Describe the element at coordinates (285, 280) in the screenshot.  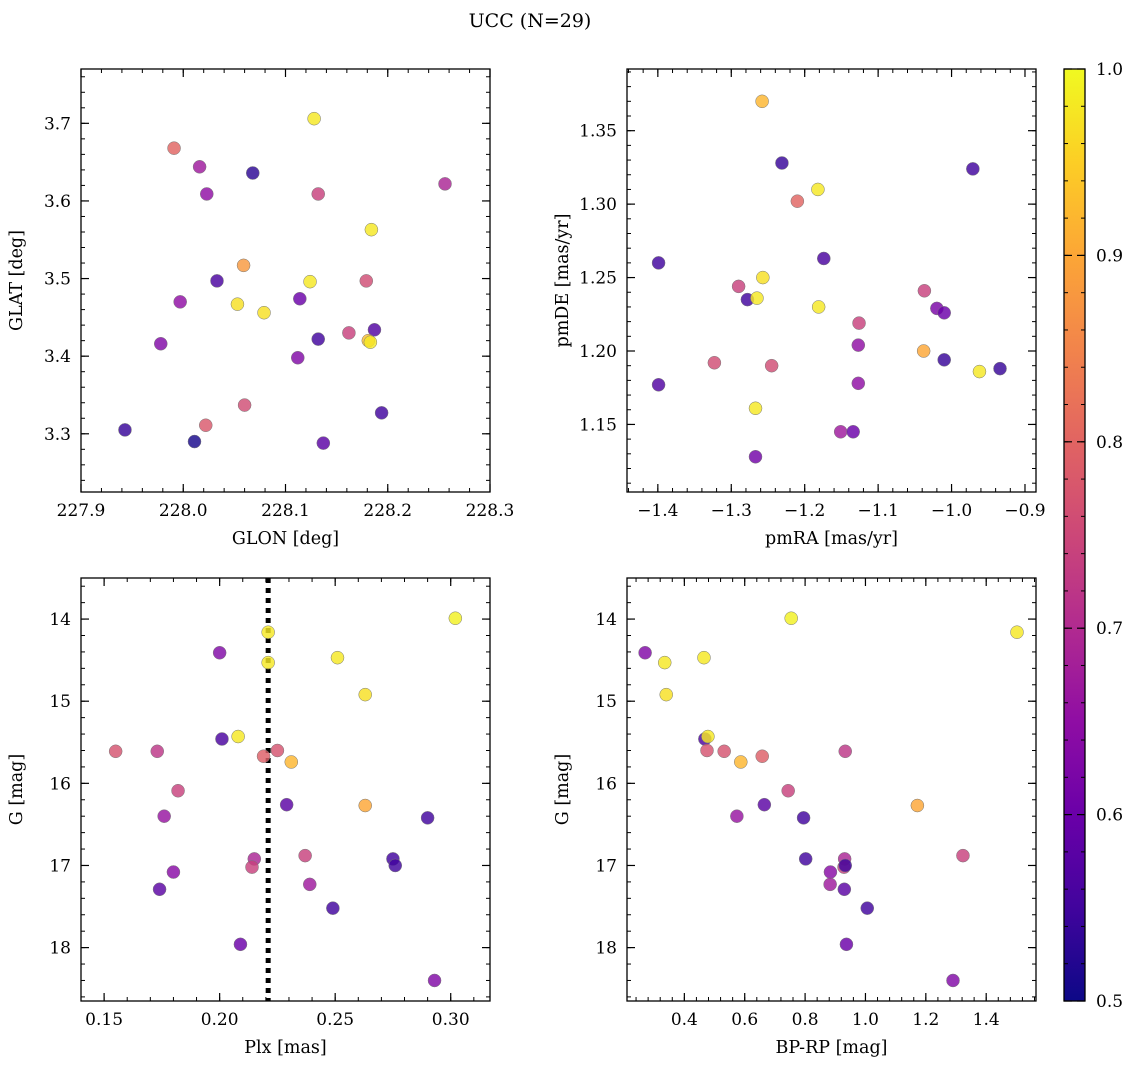
I see `scatter-points` at that location.